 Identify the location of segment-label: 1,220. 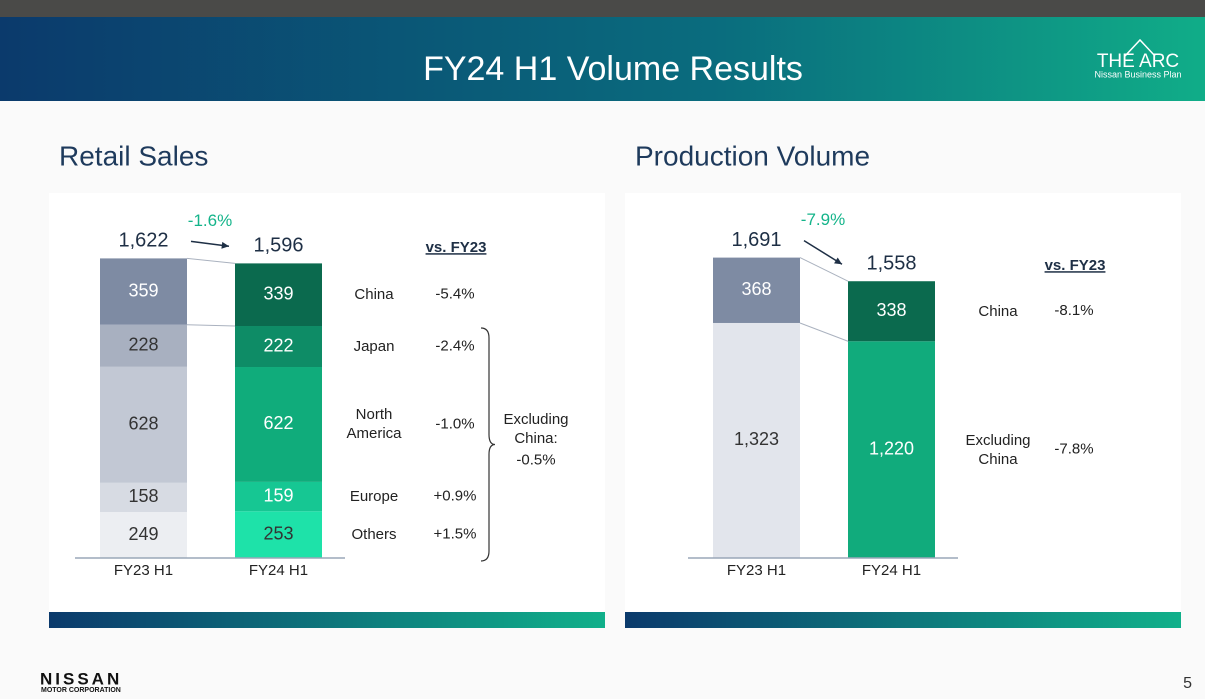
(891, 448).